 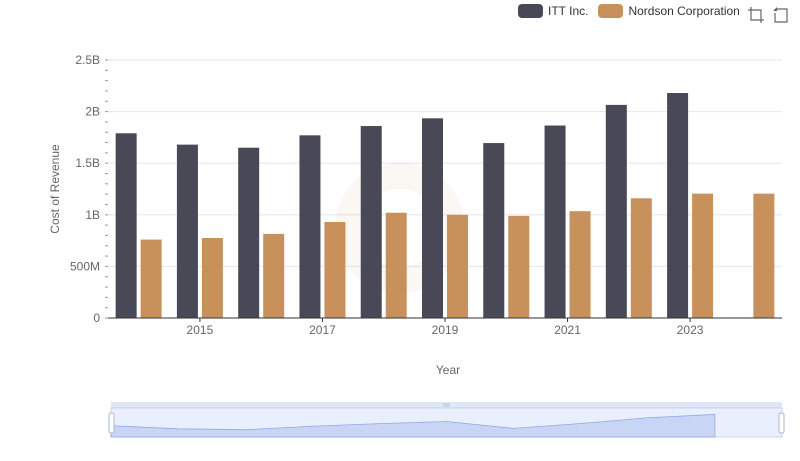 What do you see at coordinates (641, 258) in the screenshot?
I see `bar-nordson-corporation-2022` at bounding box center [641, 258].